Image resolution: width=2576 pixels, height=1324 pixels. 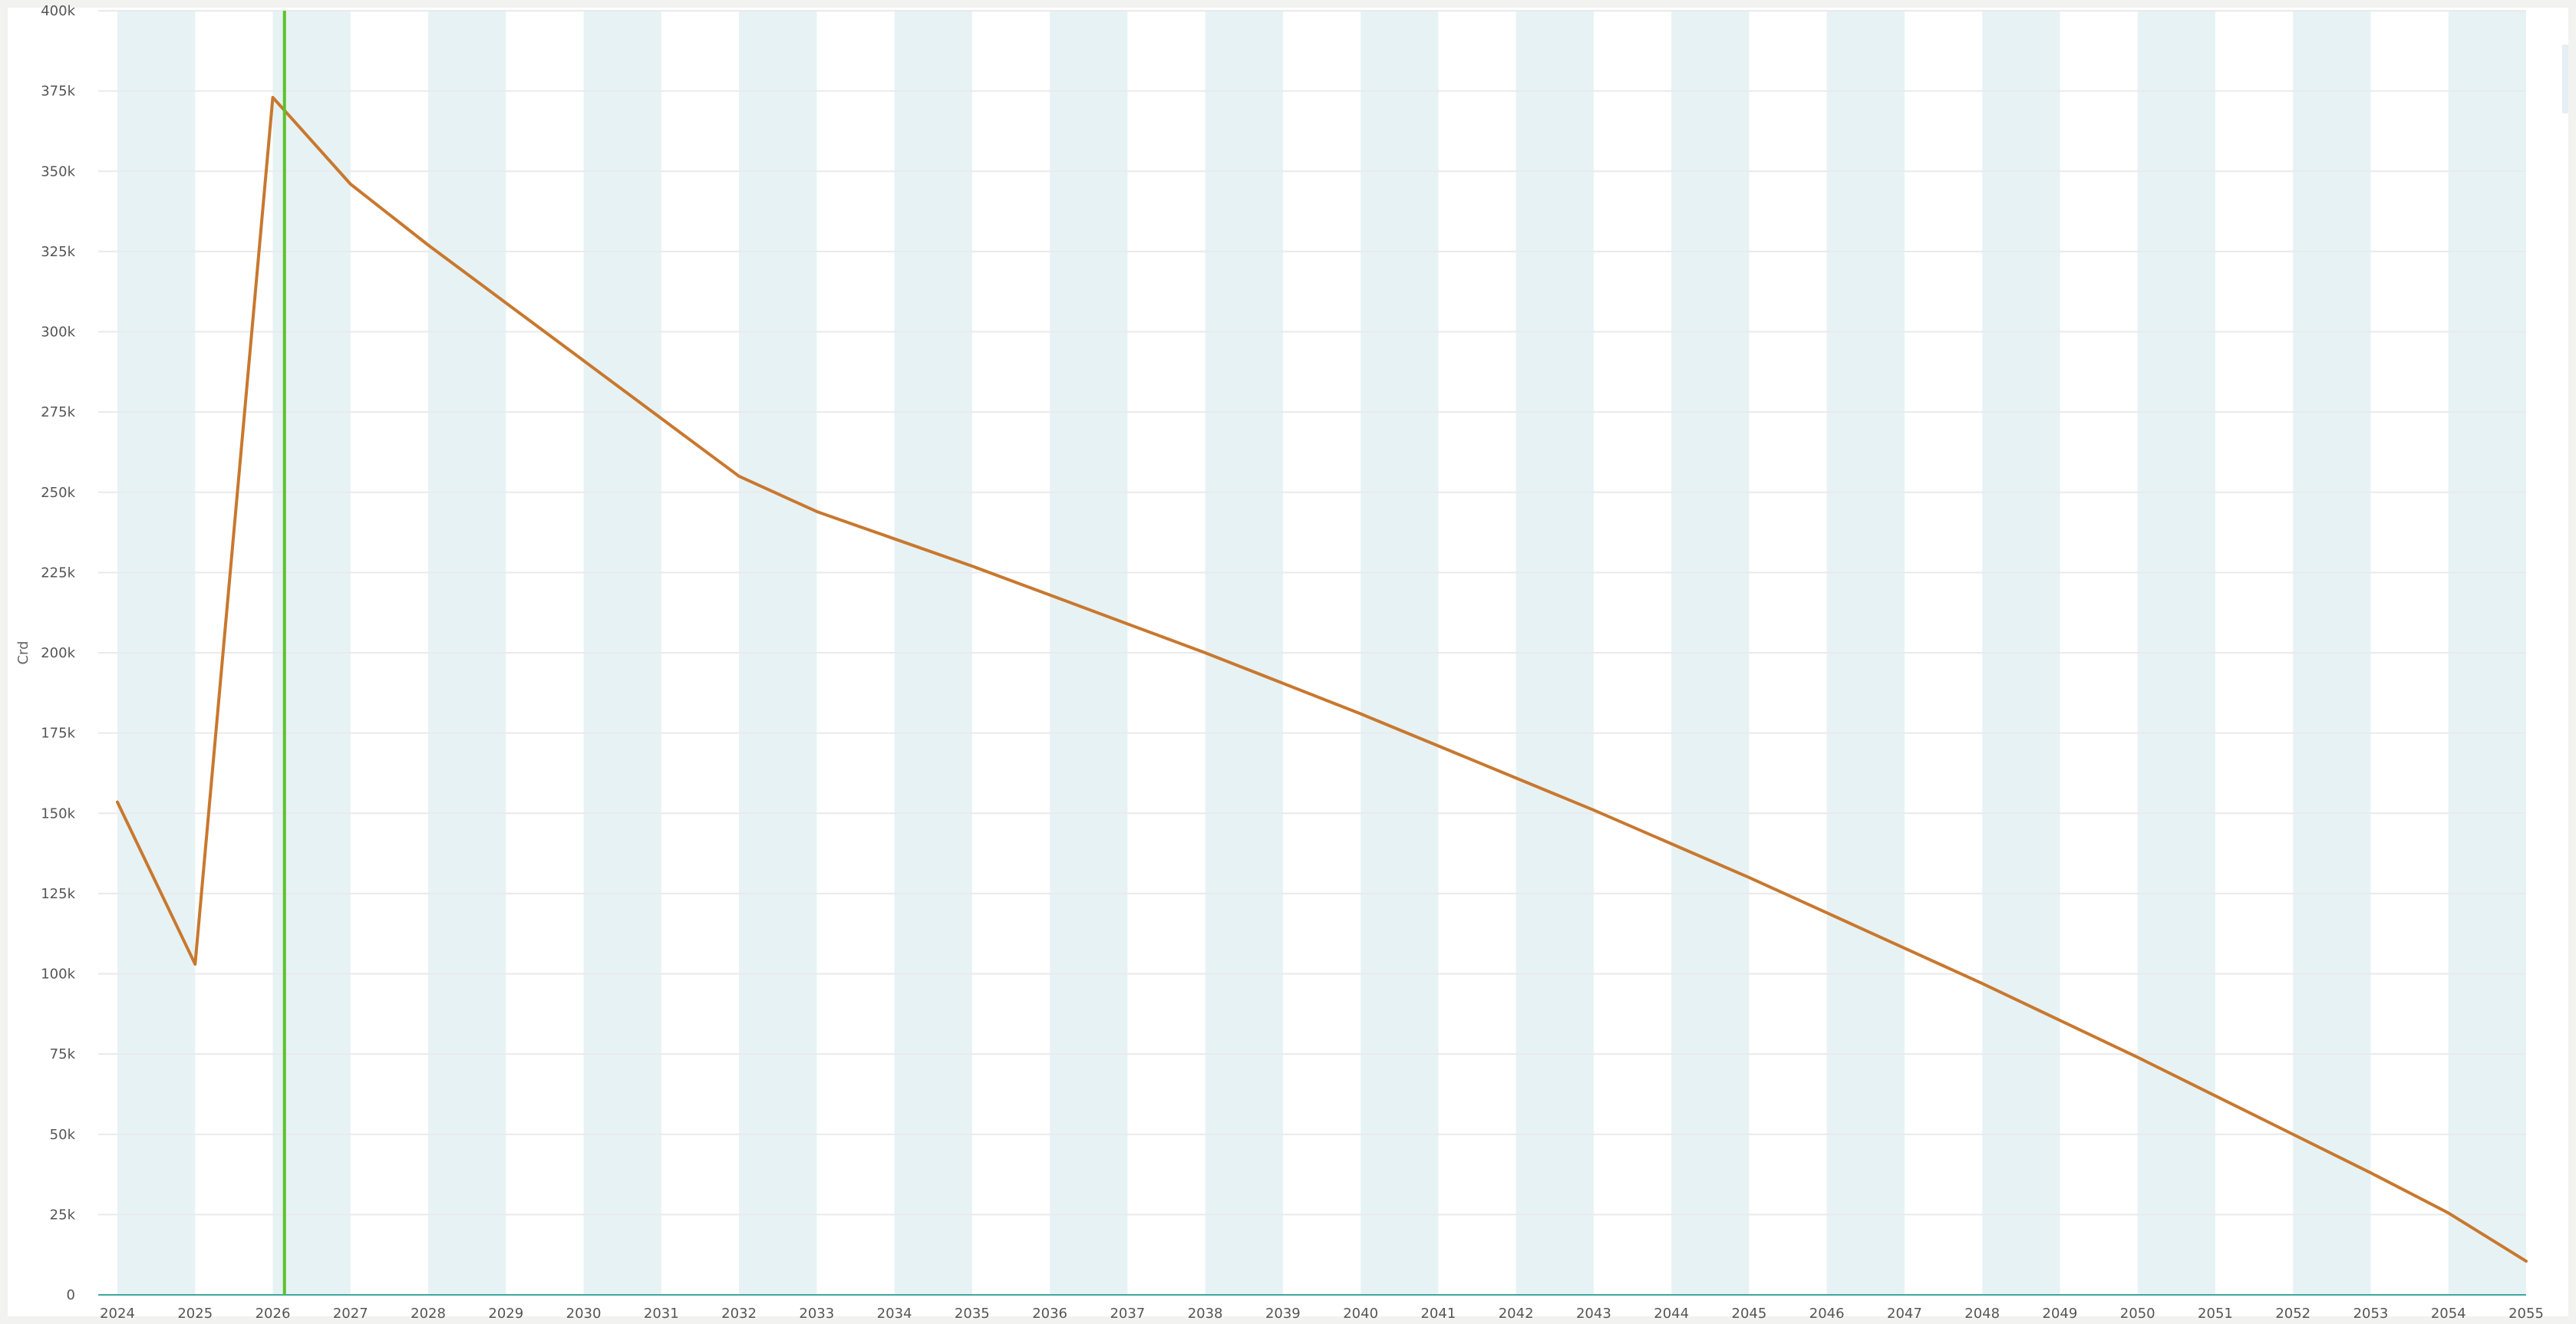 What do you see at coordinates (1283, 1314) in the screenshot?
I see `x-tick-label-2039: 2039` at bounding box center [1283, 1314].